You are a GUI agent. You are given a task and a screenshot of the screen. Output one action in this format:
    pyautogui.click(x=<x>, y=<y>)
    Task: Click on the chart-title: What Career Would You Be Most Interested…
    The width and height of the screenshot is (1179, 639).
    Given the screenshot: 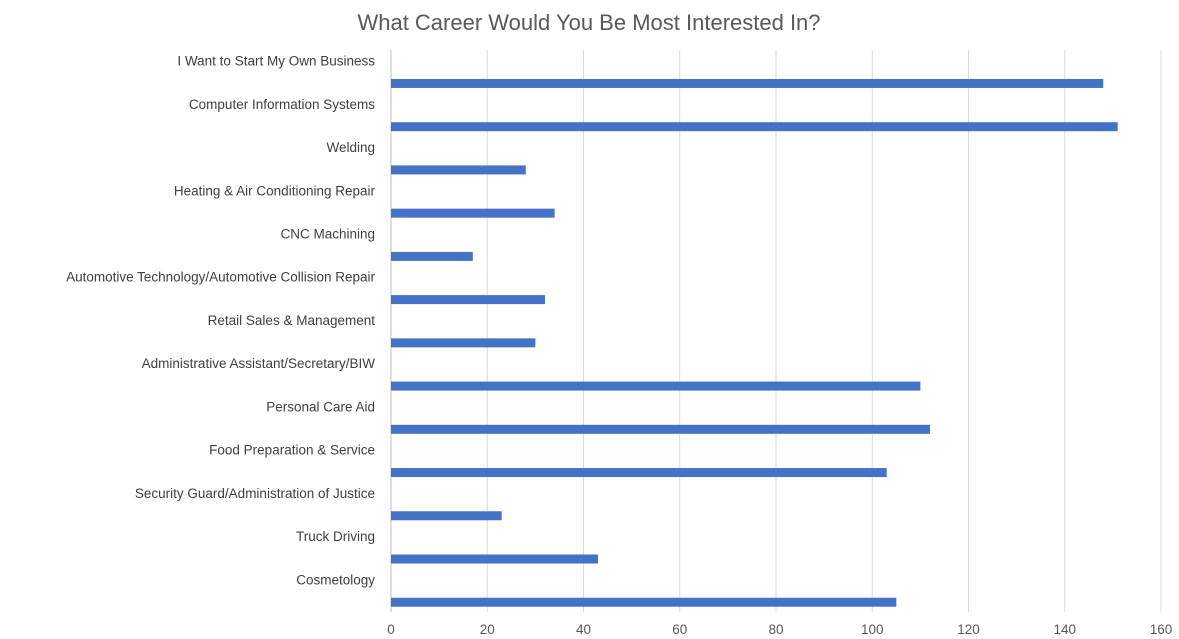 What is the action you would take?
    pyautogui.click(x=588, y=22)
    